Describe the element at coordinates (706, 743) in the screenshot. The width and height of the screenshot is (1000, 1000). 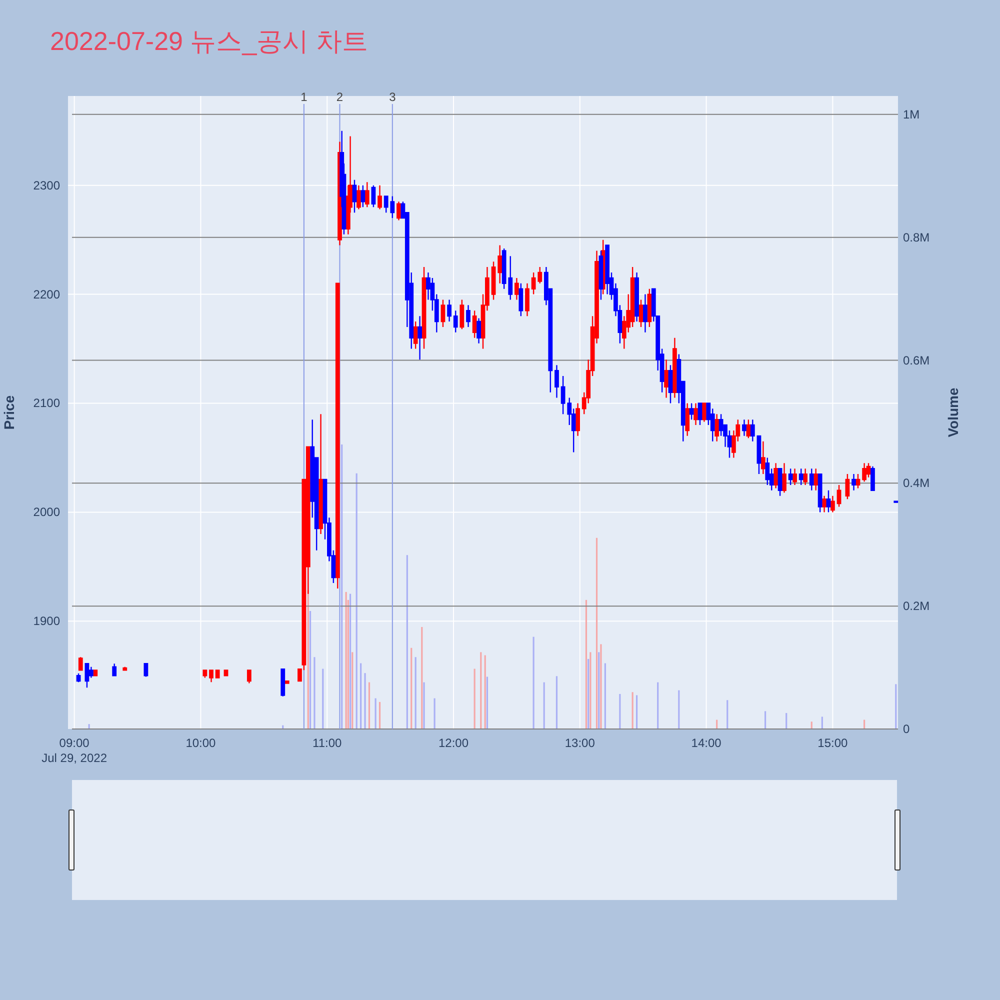
I see `x-tick-label: 14:00` at that location.